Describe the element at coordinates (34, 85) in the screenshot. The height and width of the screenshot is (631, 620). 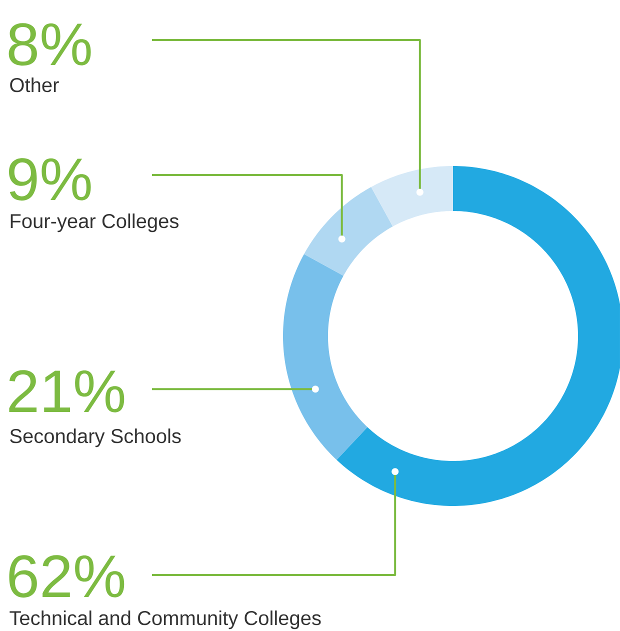
I see `slice-label: Other` at that location.